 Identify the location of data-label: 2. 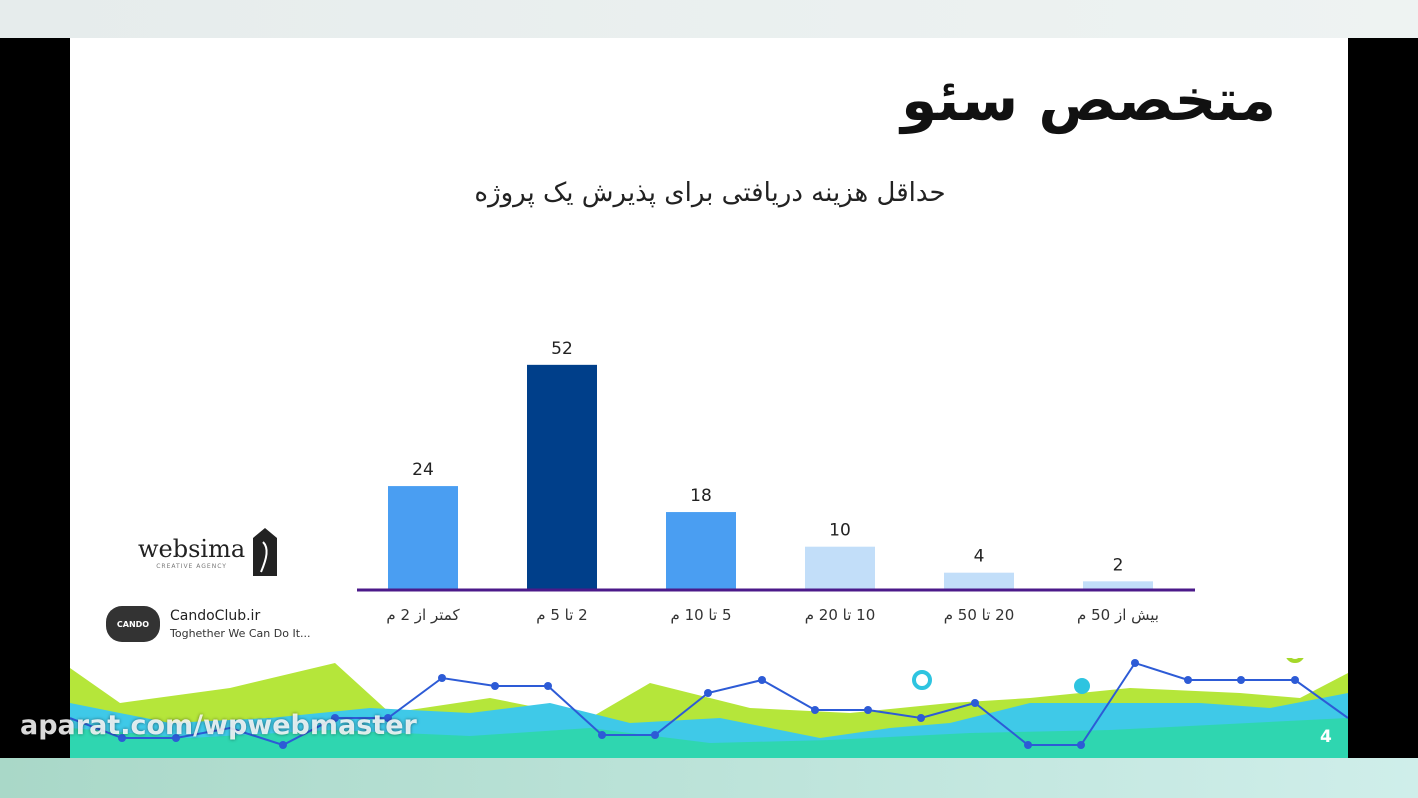
(1118, 565).